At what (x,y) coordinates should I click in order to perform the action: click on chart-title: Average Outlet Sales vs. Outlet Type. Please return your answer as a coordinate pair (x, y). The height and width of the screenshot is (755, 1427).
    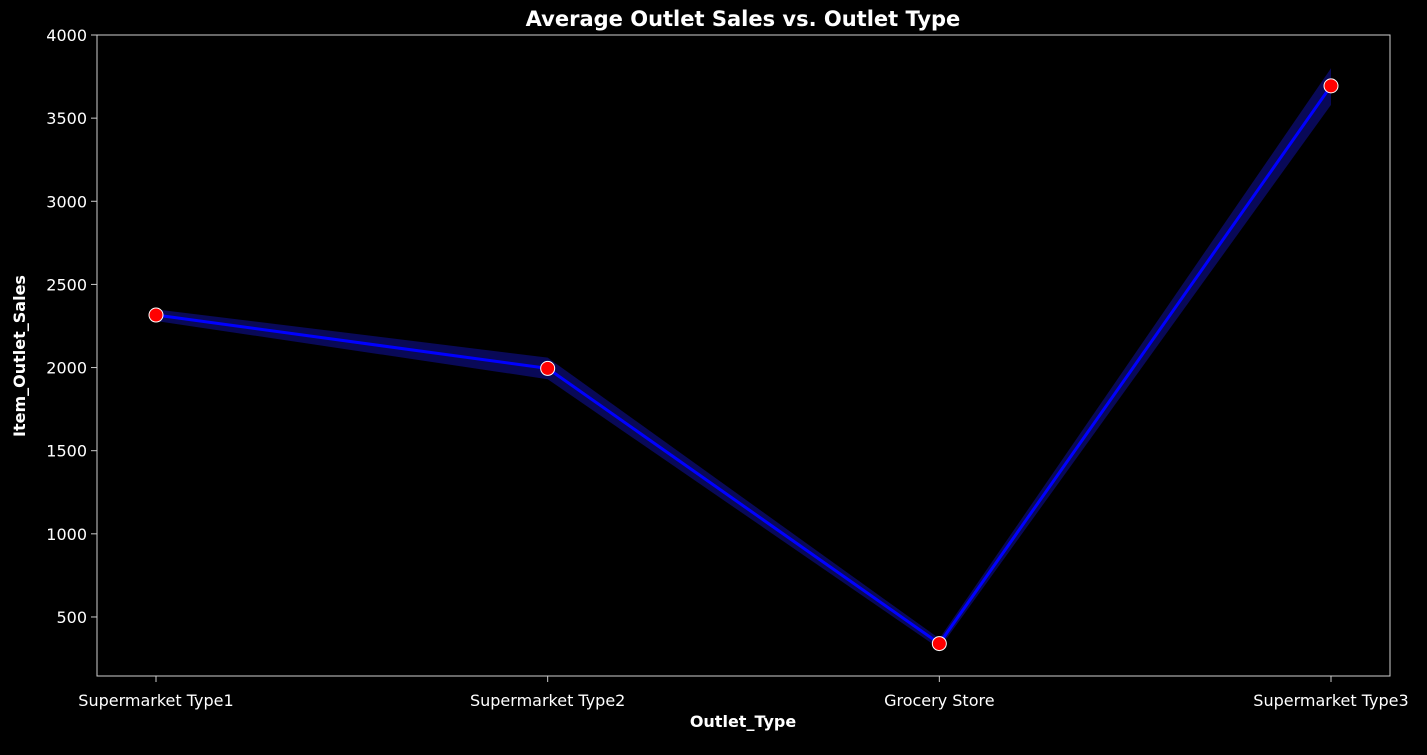
    Looking at the image, I should click on (743, 19).